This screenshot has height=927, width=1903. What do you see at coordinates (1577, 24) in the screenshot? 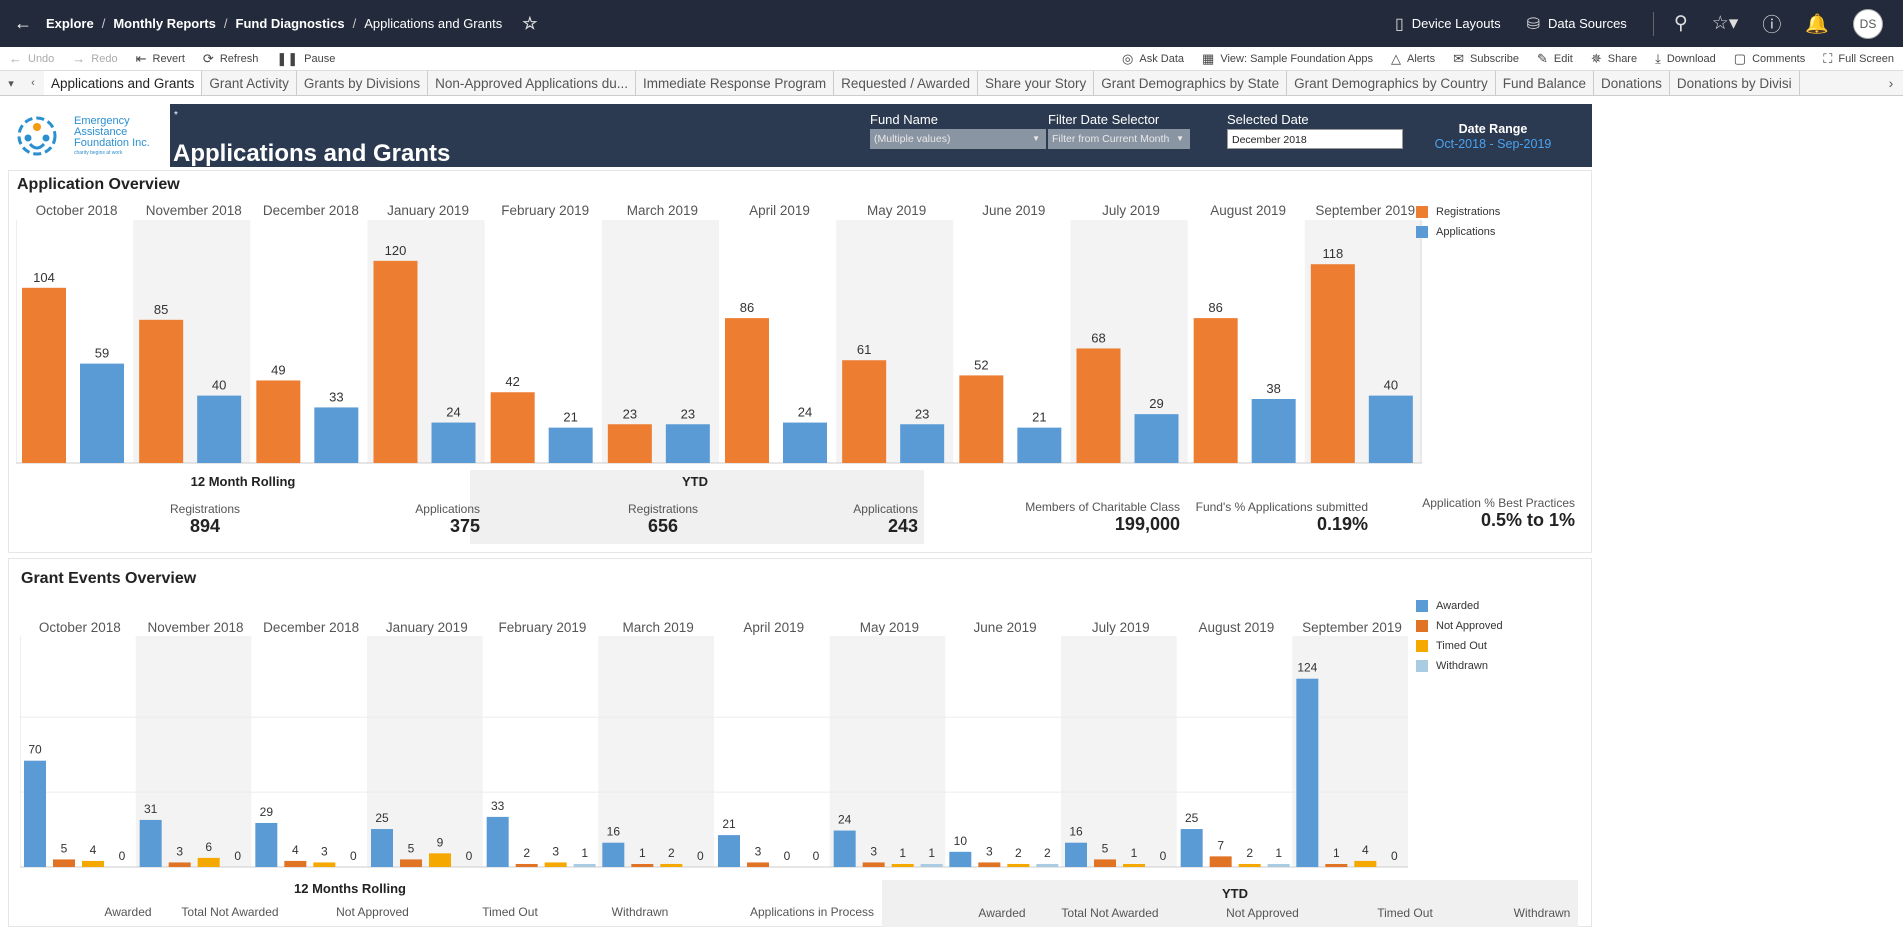
I see `data-sources-button: ⛁ Data Sources` at bounding box center [1577, 24].